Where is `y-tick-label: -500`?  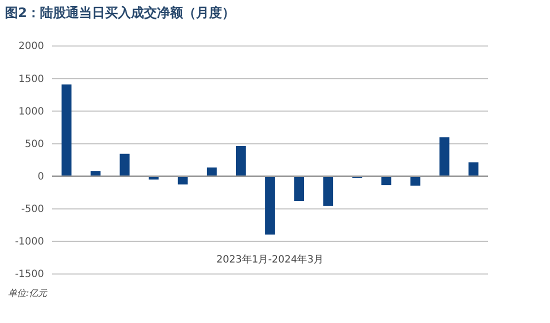 y-tick-label: -500 is located at coordinates (32, 210).